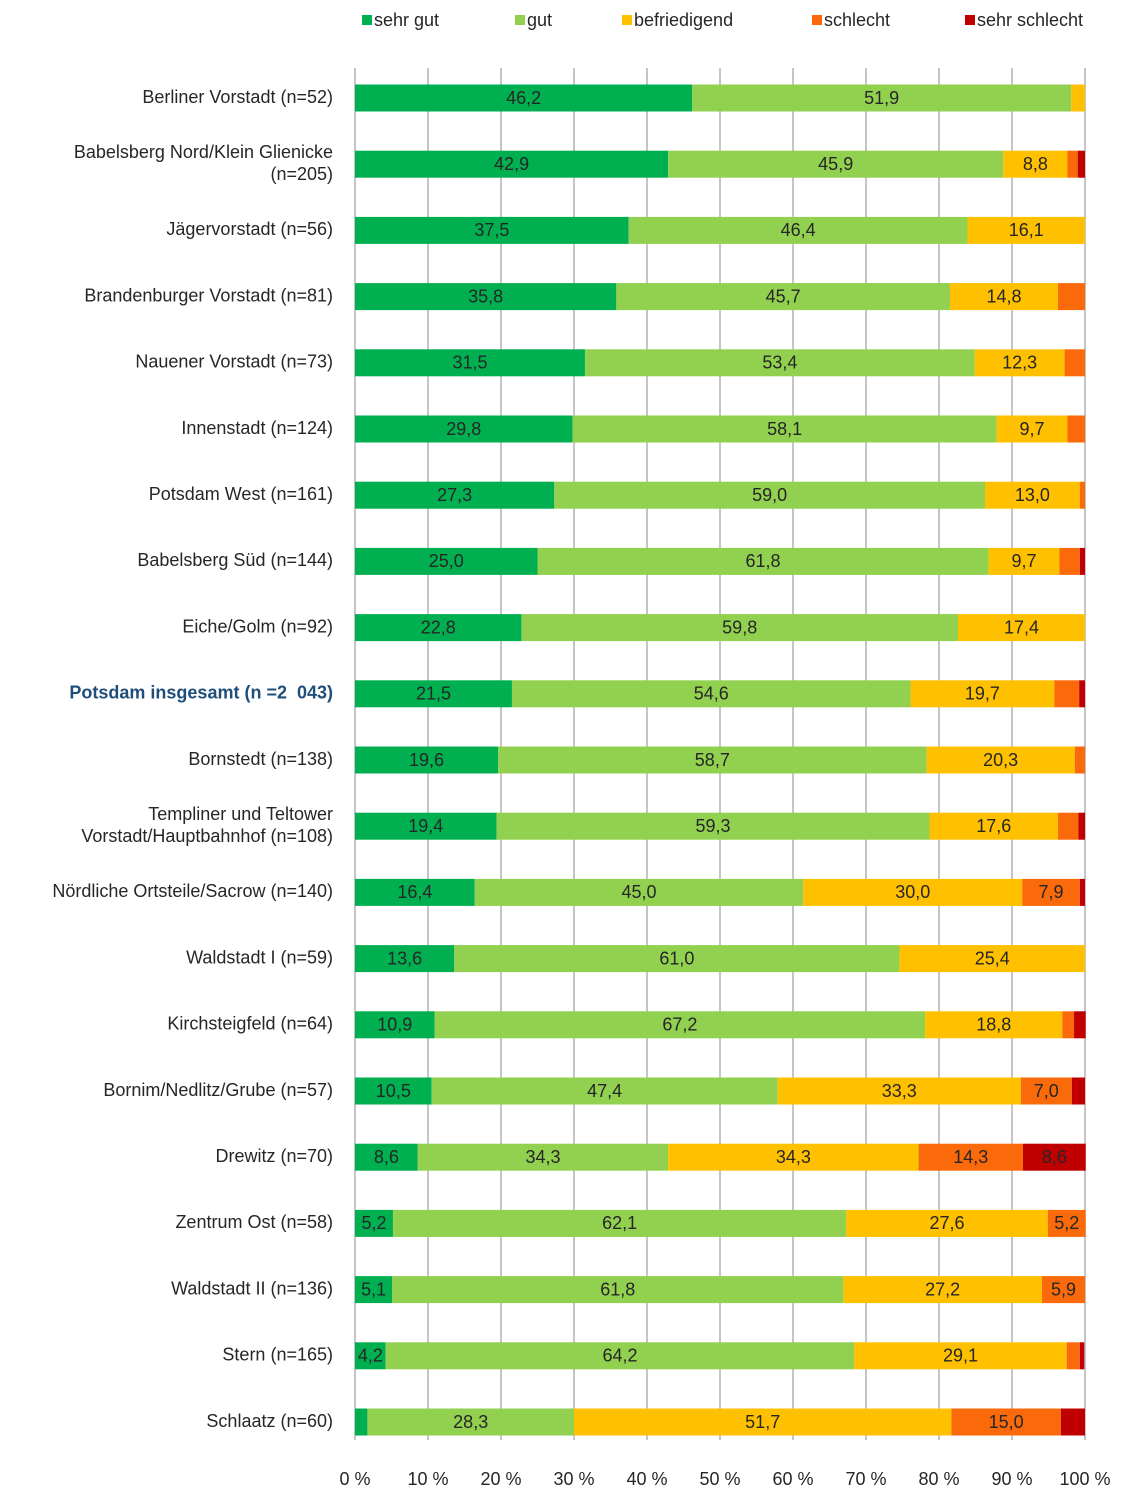 The width and height of the screenshot is (1122, 1493). I want to click on value-label: 7,9, so click(1051, 892).